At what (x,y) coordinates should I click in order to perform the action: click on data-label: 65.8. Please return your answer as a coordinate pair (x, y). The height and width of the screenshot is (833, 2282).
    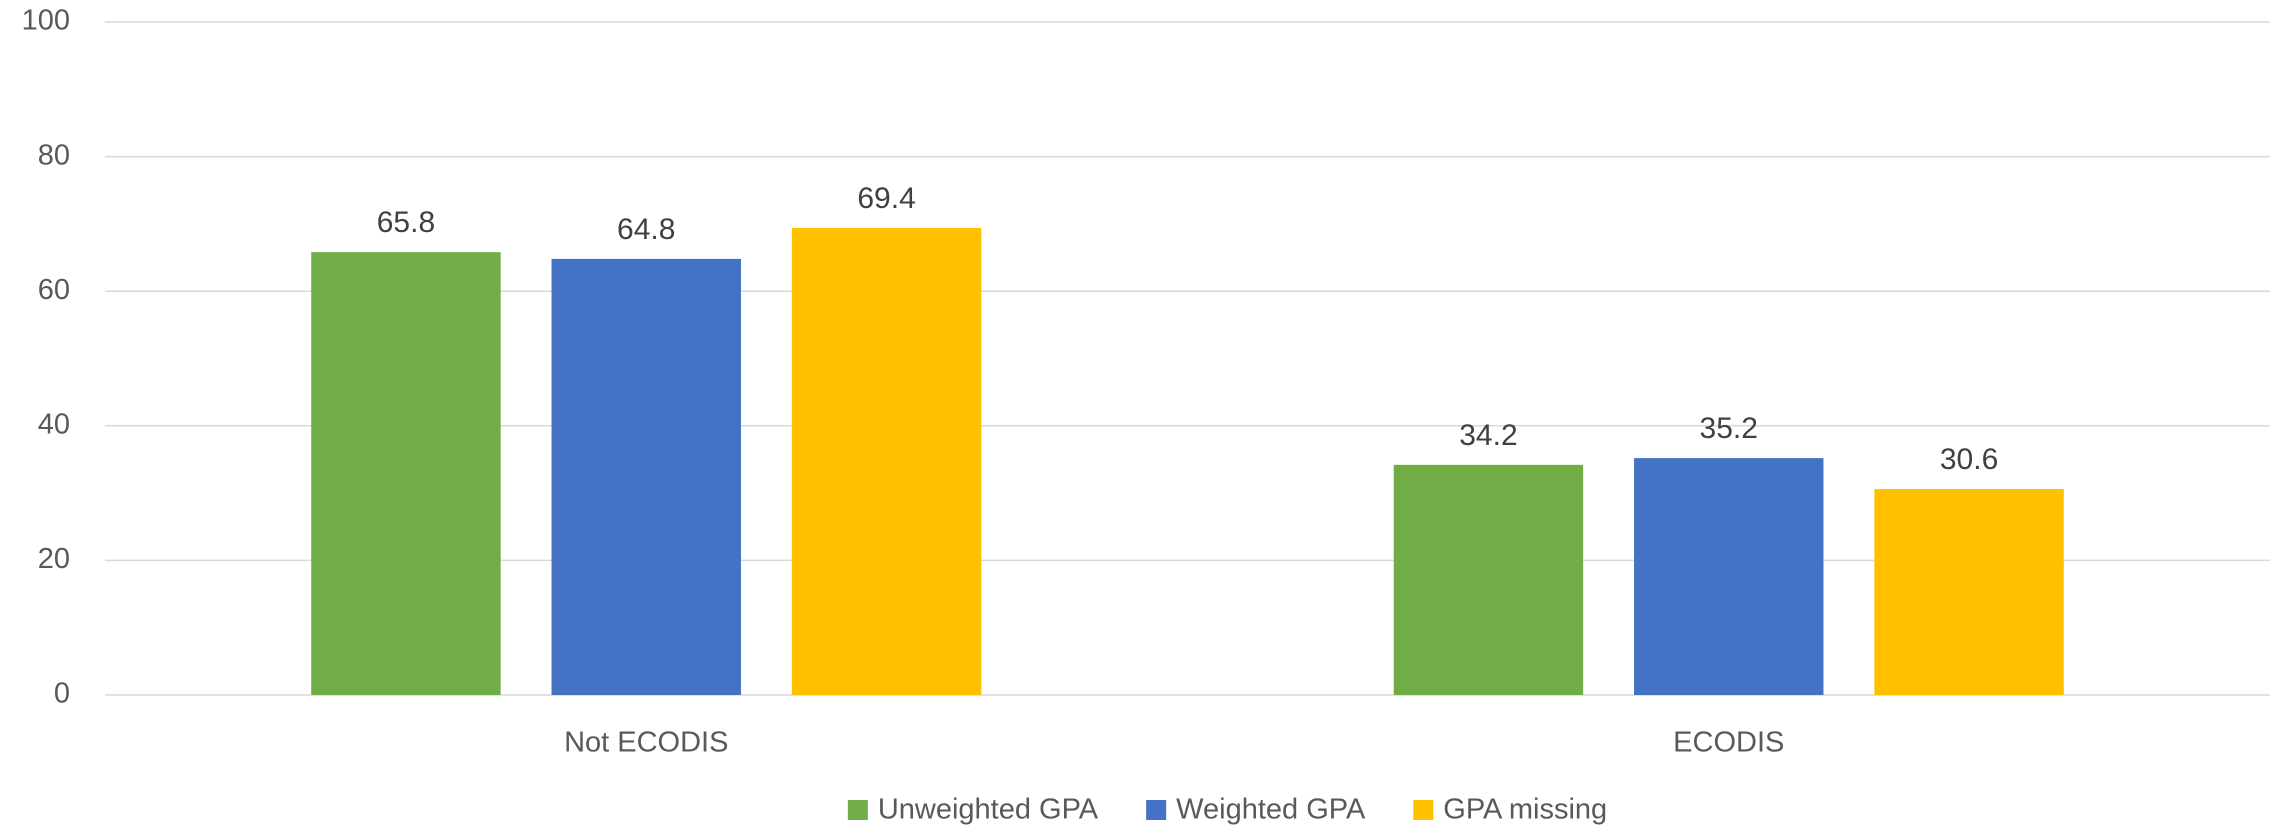
    Looking at the image, I should click on (406, 222).